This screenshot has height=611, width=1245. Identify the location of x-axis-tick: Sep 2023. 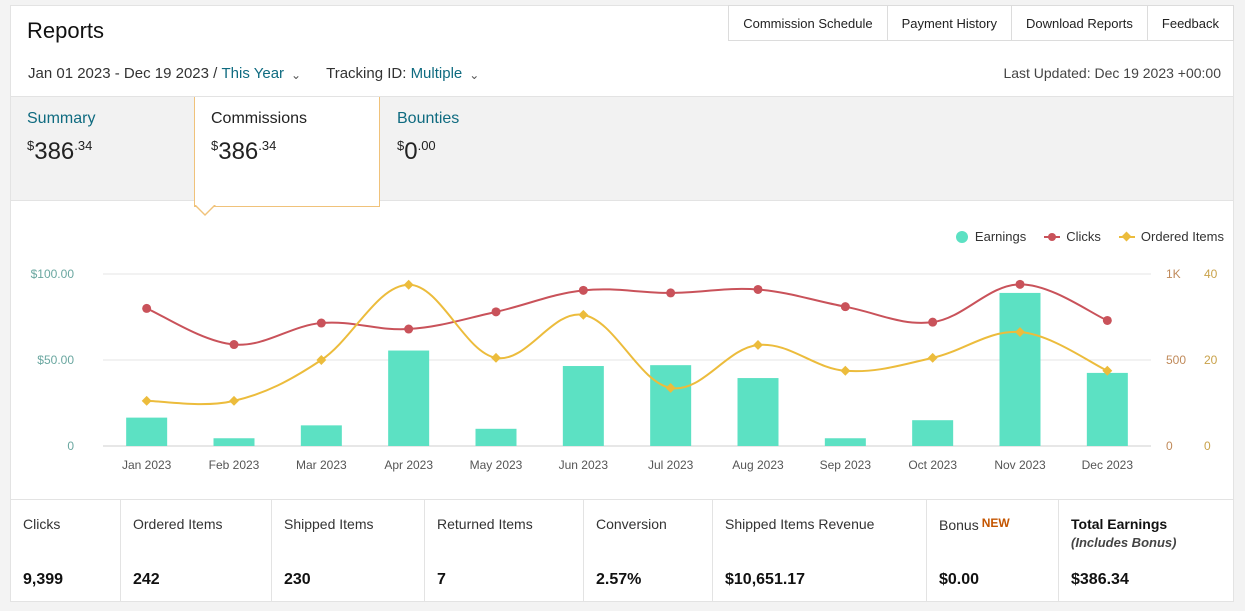
(846, 465).